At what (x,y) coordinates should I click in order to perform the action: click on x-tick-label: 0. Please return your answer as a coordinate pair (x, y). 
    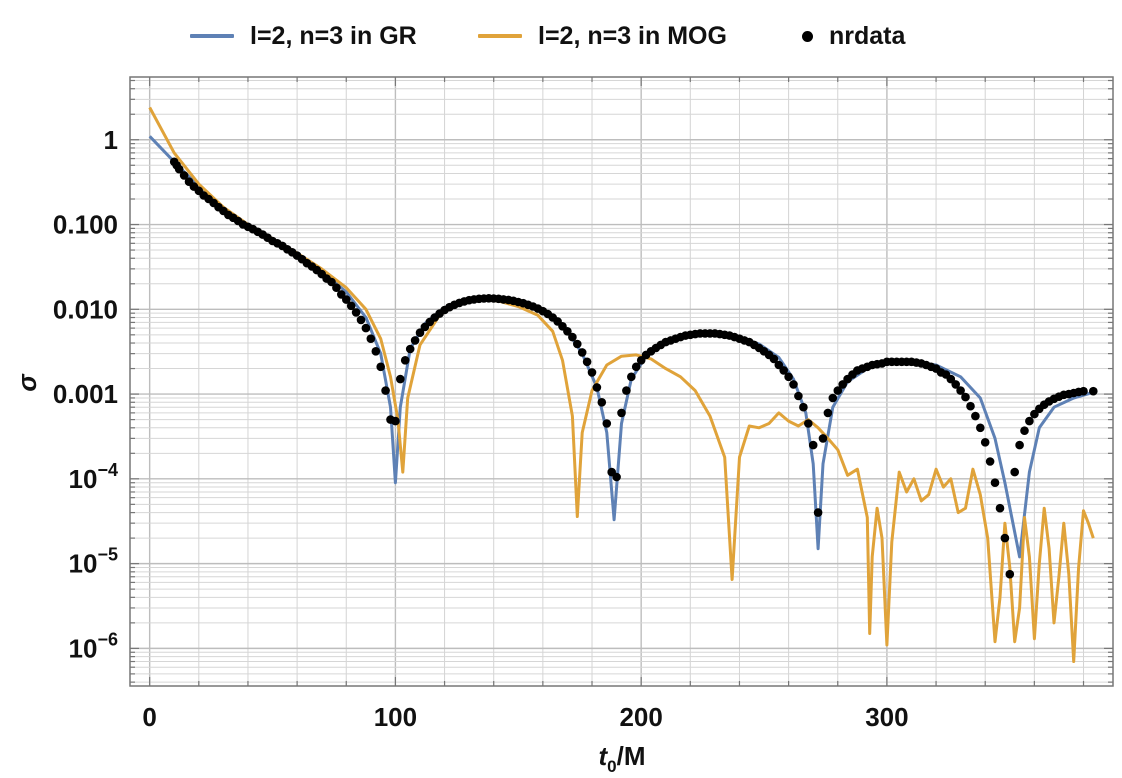
    Looking at the image, I should click on (149, 717).